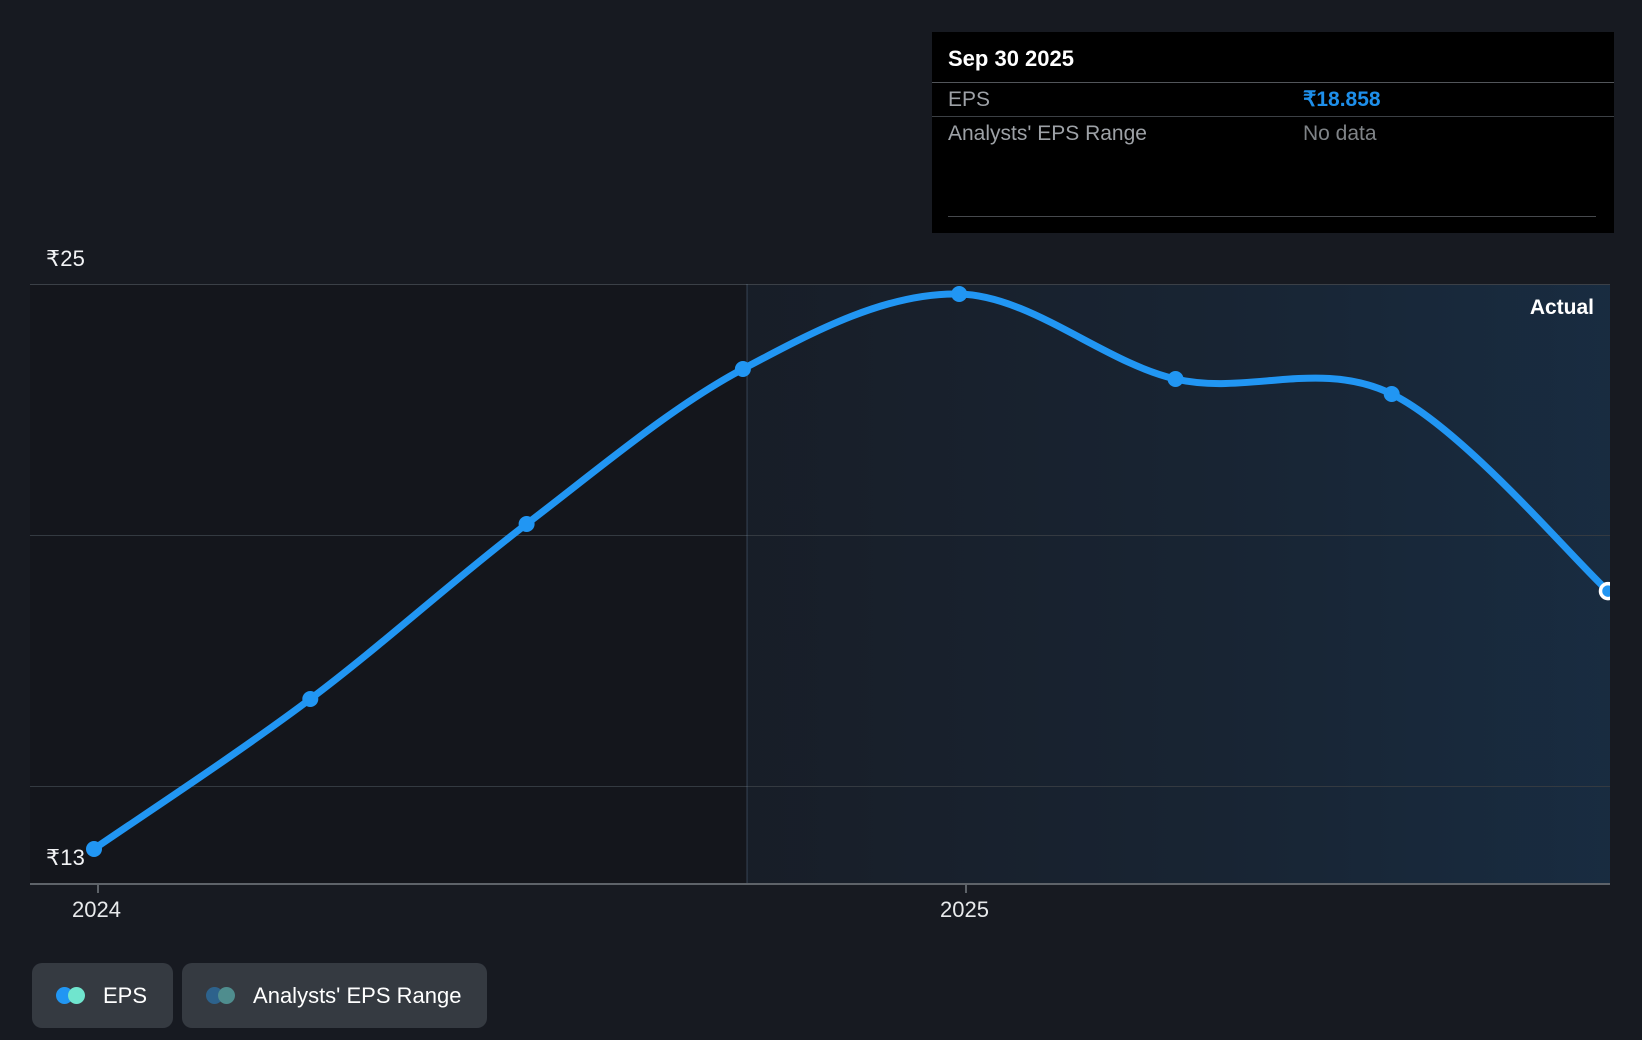 Image resolution: width=1642 pixels, height=1040 pixels. Describe the element at coordinates (1340, 133) in the screenshot. I see `tooltip-range-value: No data` at that location.